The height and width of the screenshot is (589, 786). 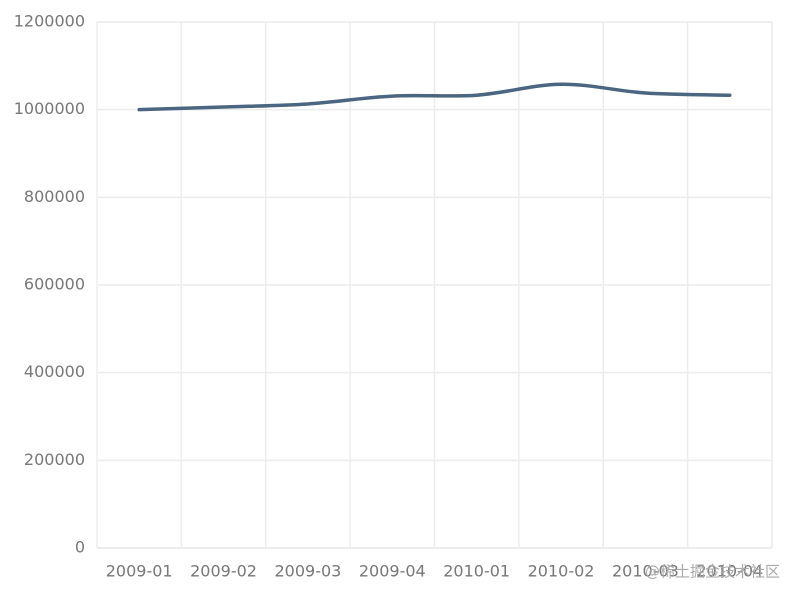 What do you see at coordinates (54, 284) in the screenshot?
I see `y-tick-label: 600000` at bounding box center [54, 284].